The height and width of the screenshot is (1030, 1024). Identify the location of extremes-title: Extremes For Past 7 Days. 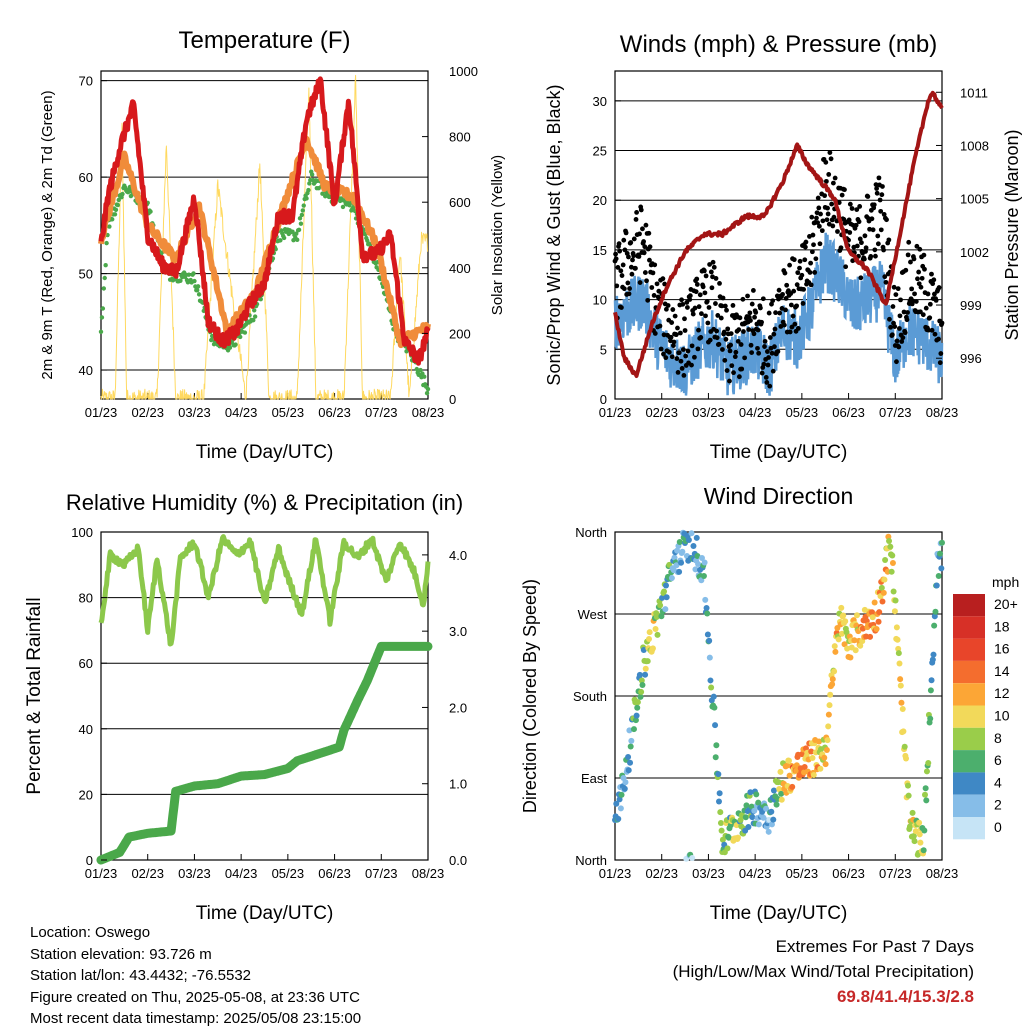
(874, 946).